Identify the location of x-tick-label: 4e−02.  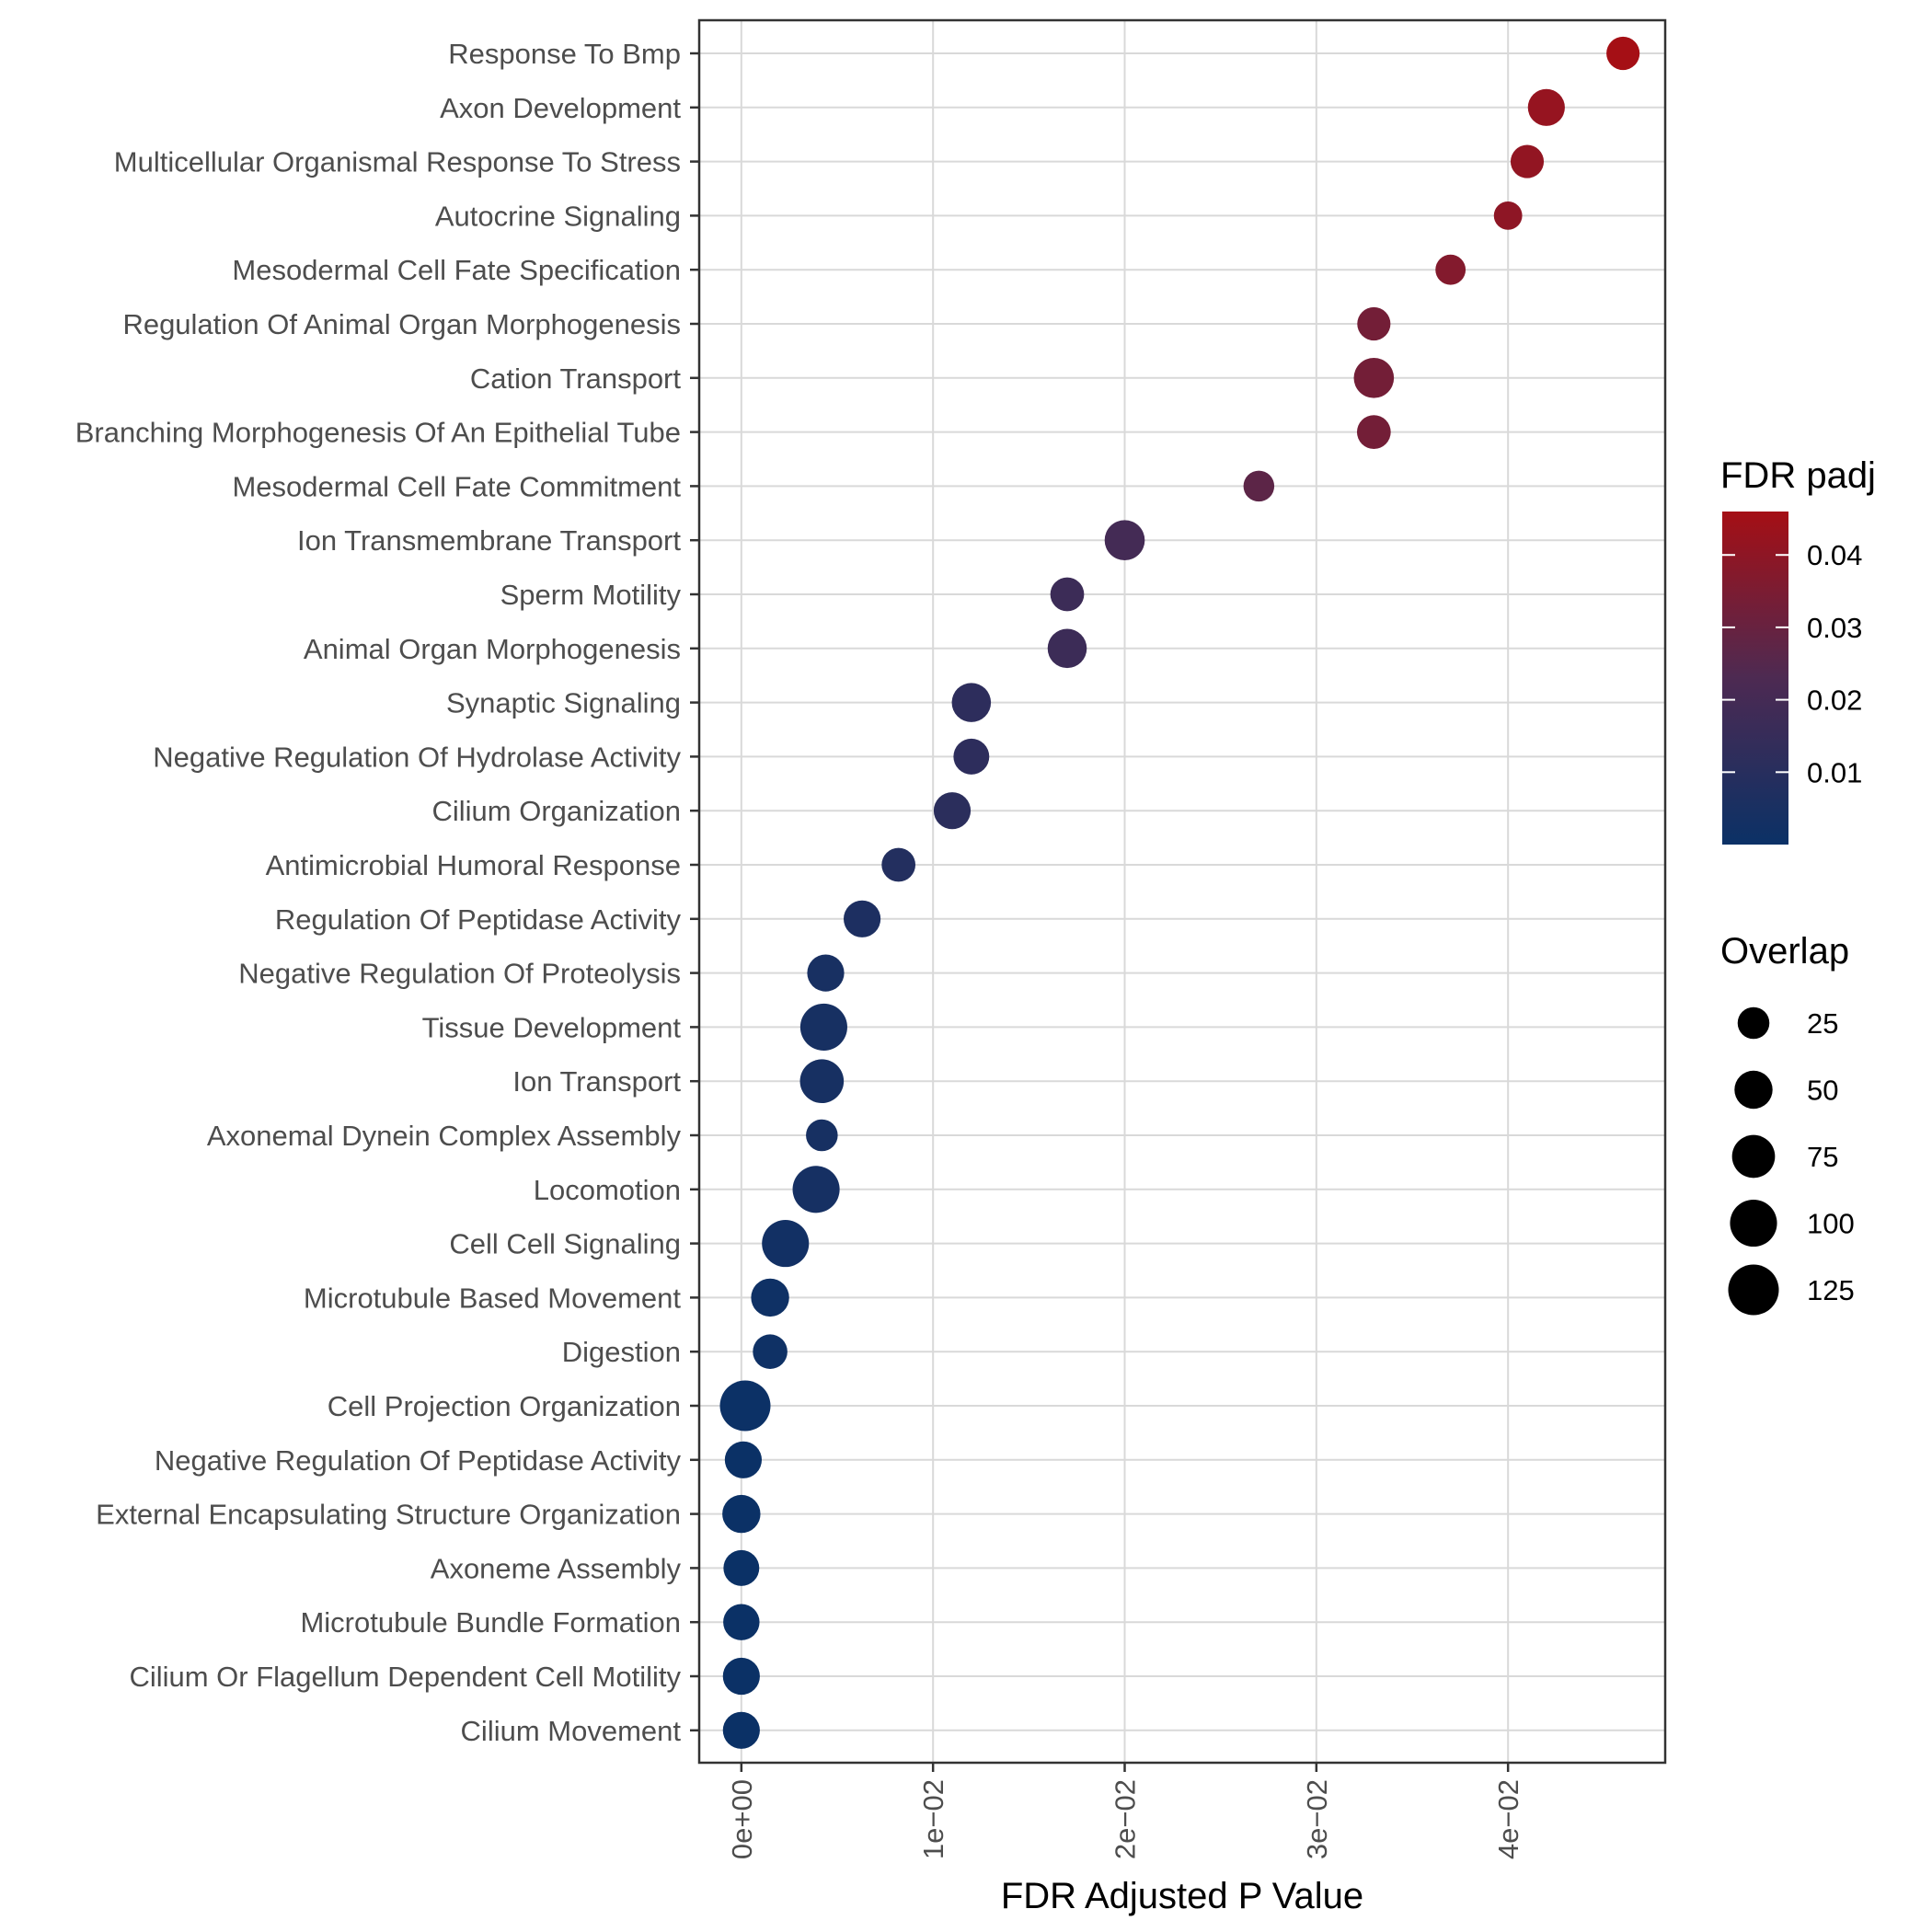
(1508, 1819).